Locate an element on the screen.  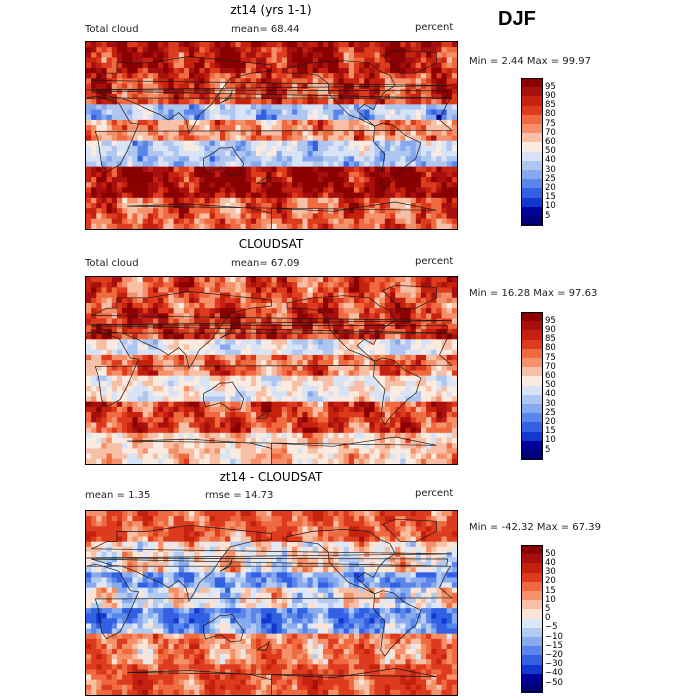
colorbar-tick-label: 60 is located at coordinates (550, 141).